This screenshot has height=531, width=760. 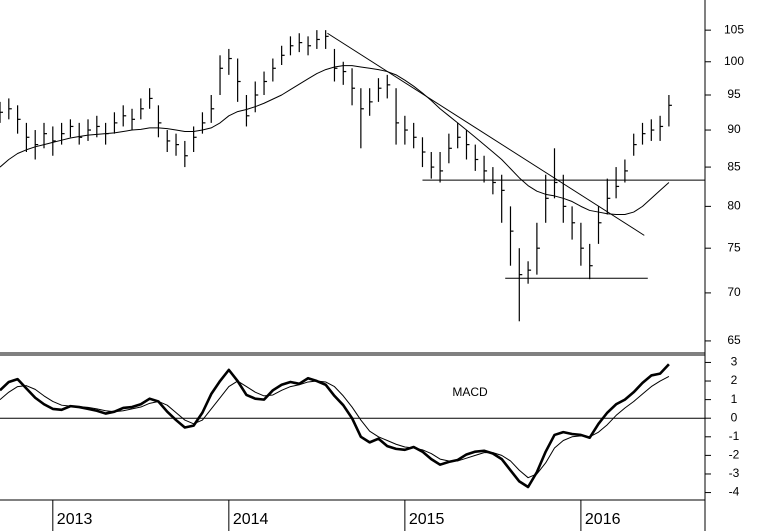 I want to click on y-tick-label: -3, so click(x=734, y=473).